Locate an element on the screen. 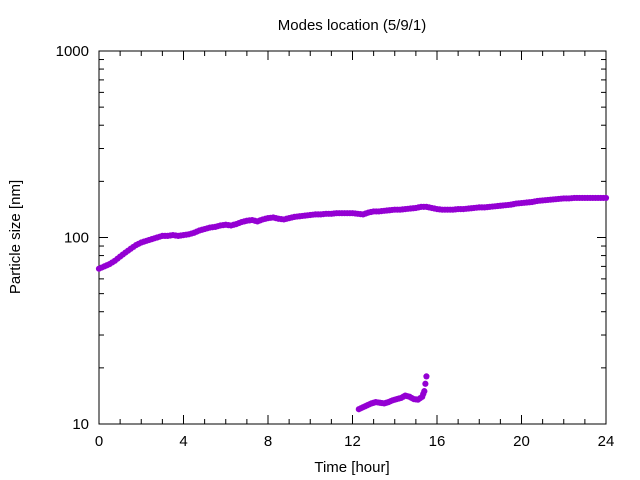  x-tick-label: 12 is located at coordinates (352, 441).